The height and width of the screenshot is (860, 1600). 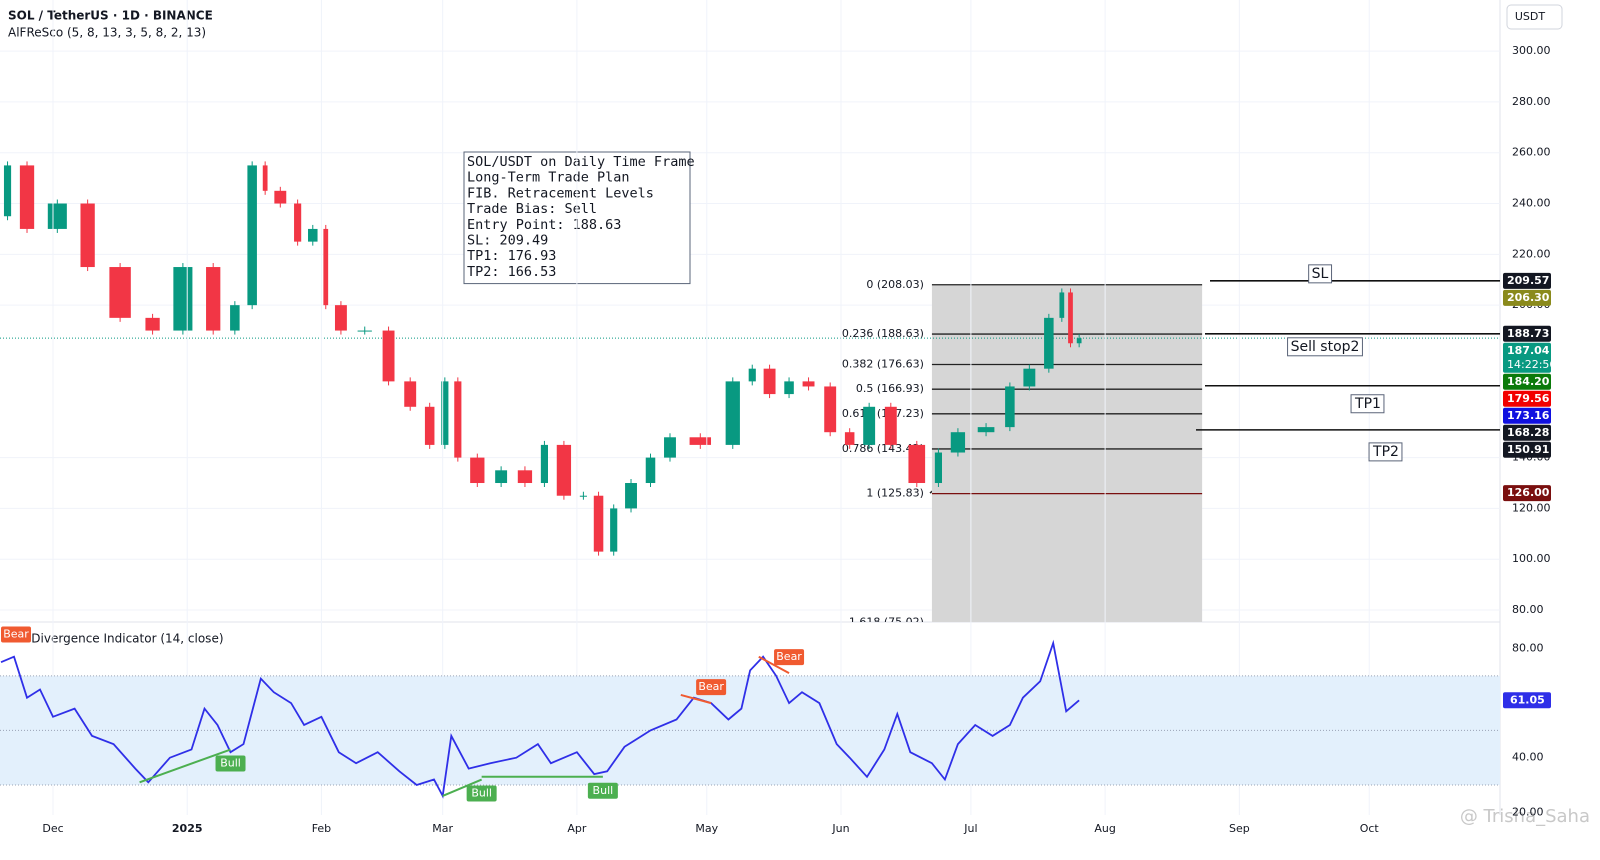 I want to click on price-tag-label: 150.91, so click(x=1528, y=449).